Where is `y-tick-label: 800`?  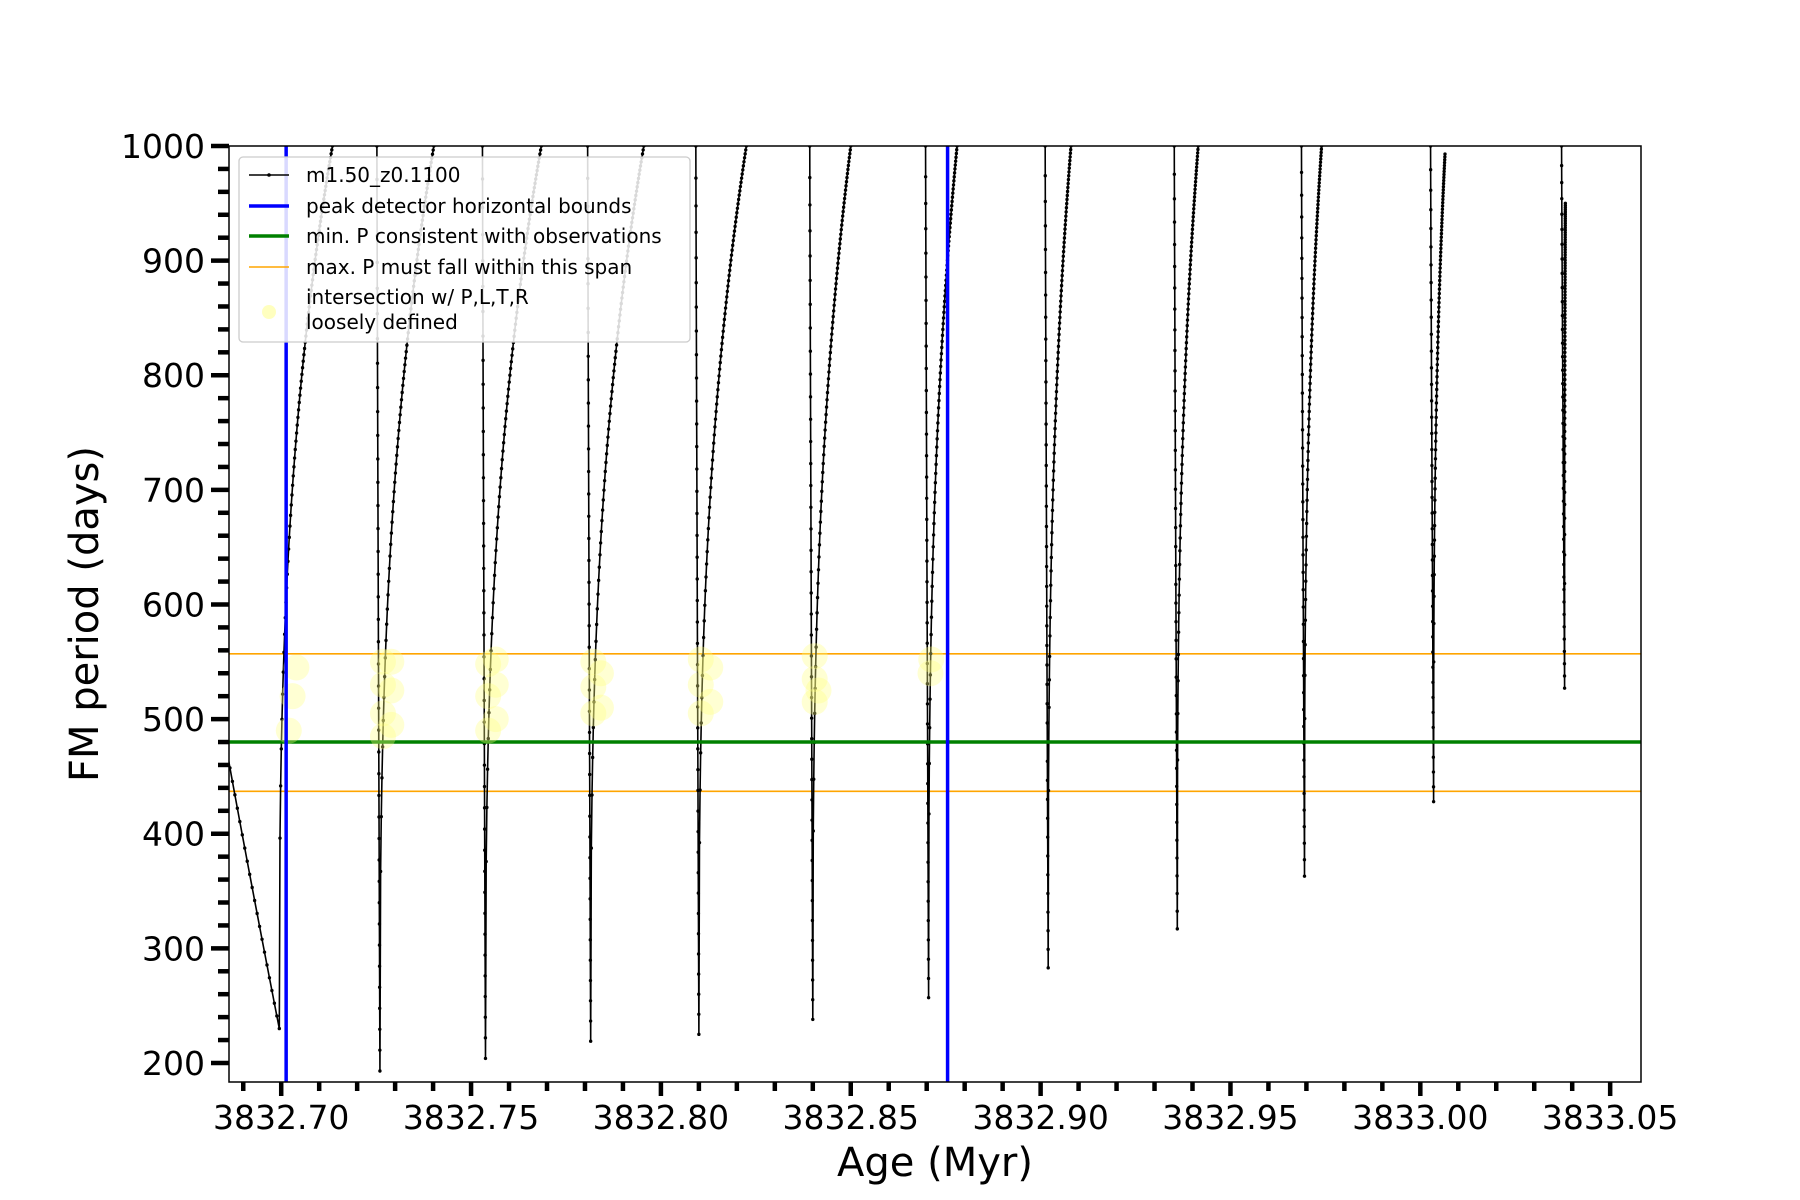
y-tick-label: 800 is located at coordinates (173, 375).